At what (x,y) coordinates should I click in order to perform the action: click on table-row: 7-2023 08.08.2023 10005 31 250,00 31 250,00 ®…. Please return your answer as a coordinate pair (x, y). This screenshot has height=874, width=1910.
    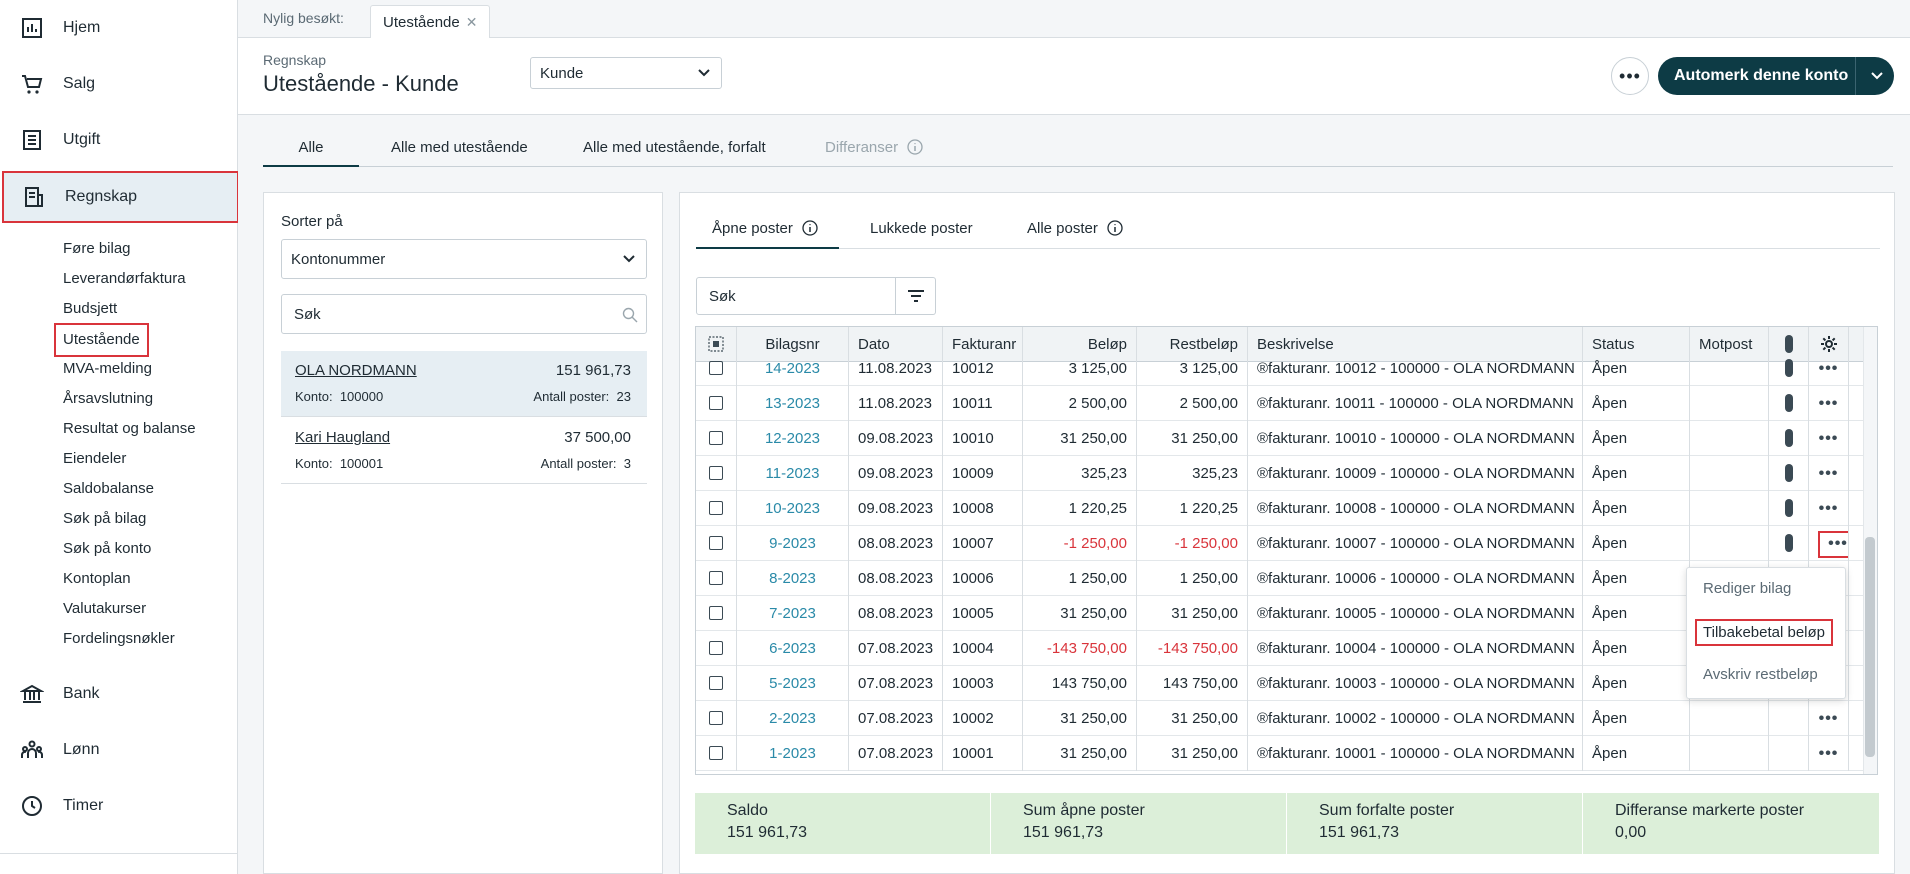
    Looking at the image, I should click on (1286, 613).